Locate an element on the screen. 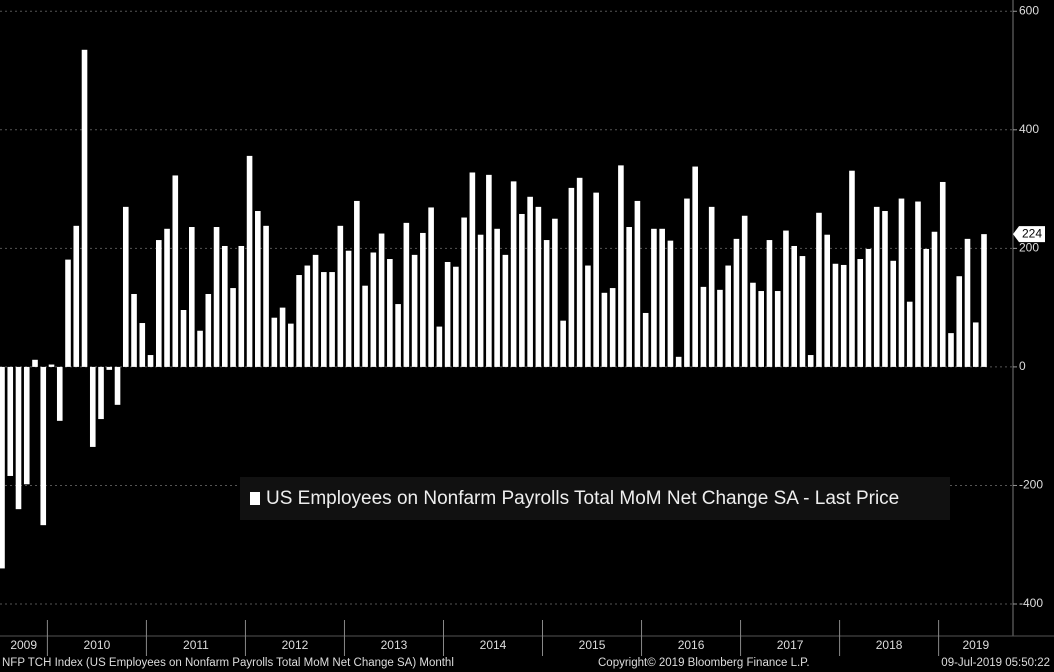 The height and width of the screenshot is (672, 1054). y-tick-label: 0 is located at coordinates (1022, 366).